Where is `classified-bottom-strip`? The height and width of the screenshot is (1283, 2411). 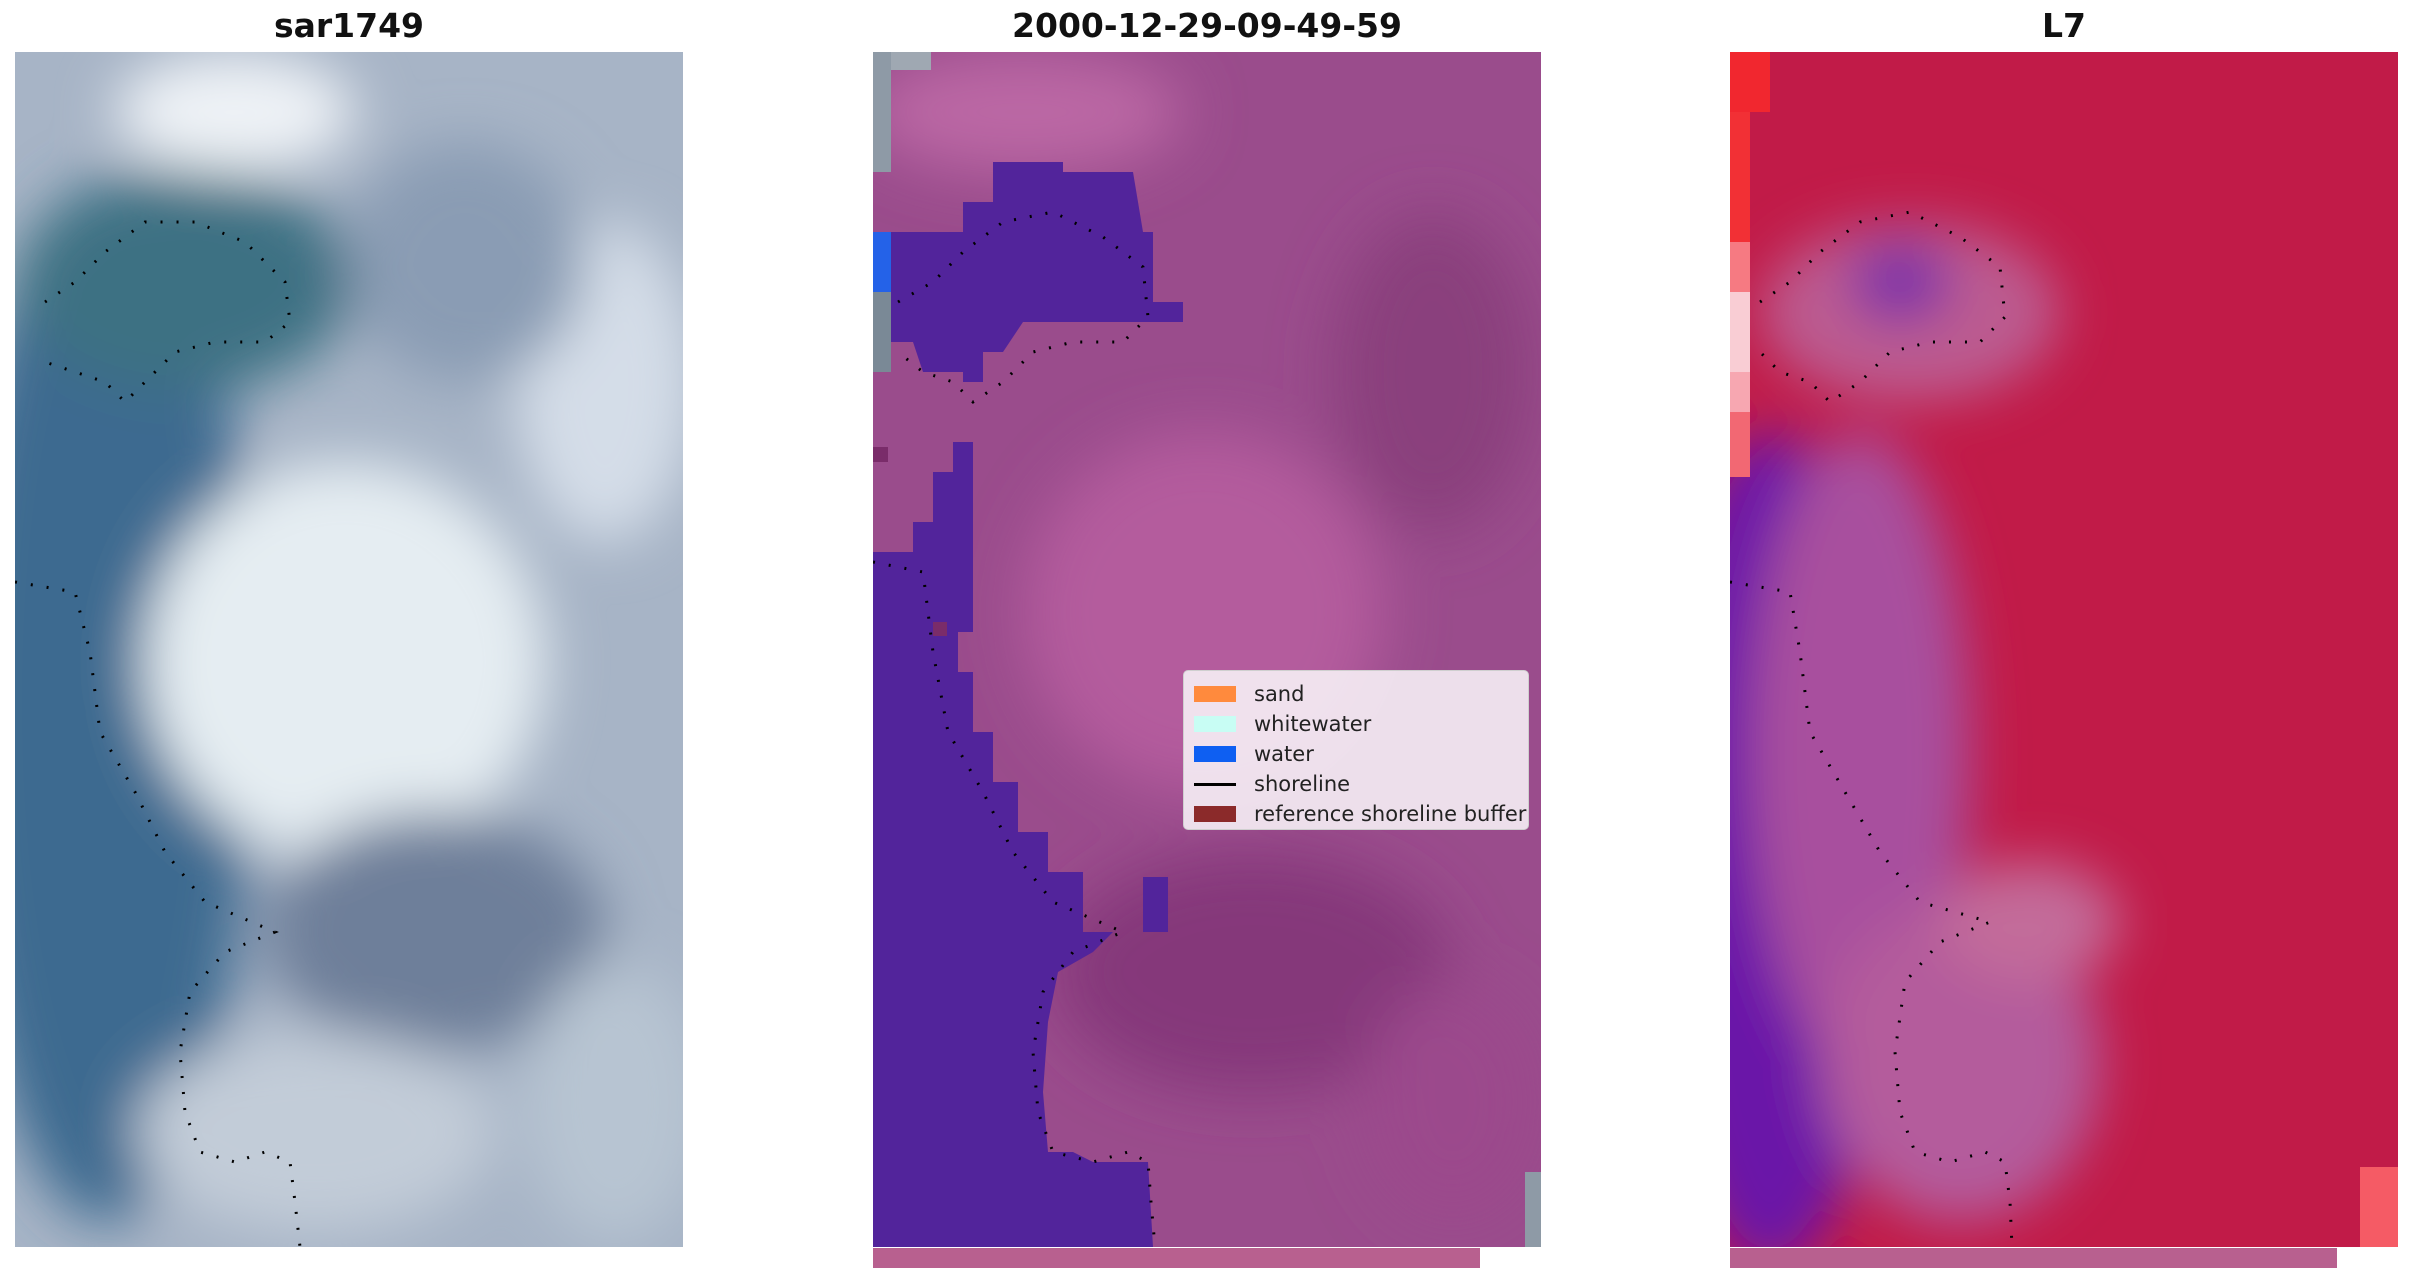
classified-bottom-strip is located at coordinates (1176, 1258).